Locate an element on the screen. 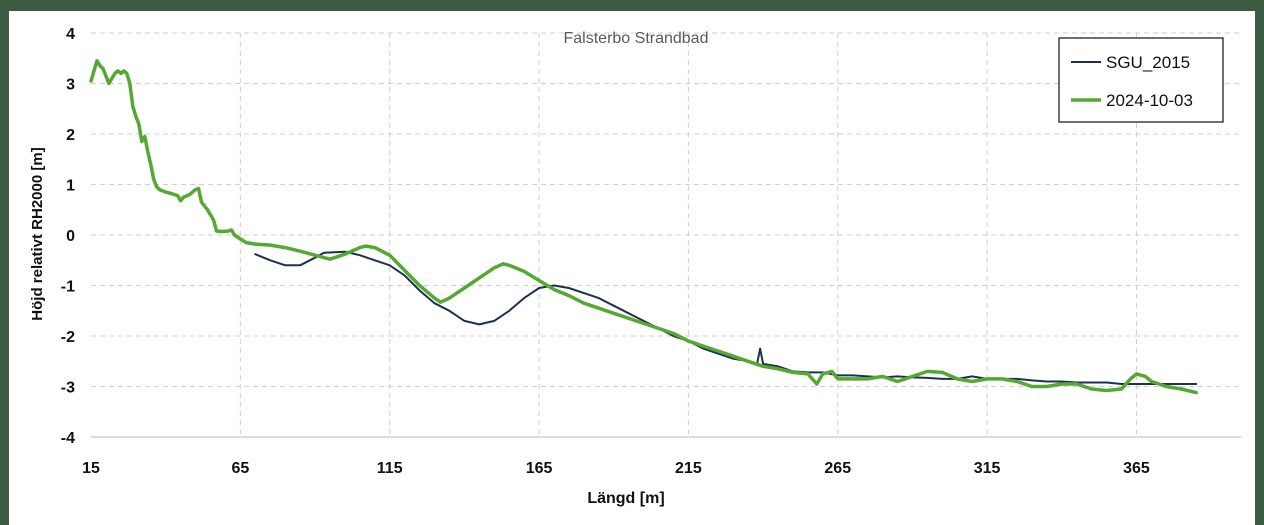 This screenshot has width=1264, height=525. y-tick-label: 2 is located at coordinates (70, 135).